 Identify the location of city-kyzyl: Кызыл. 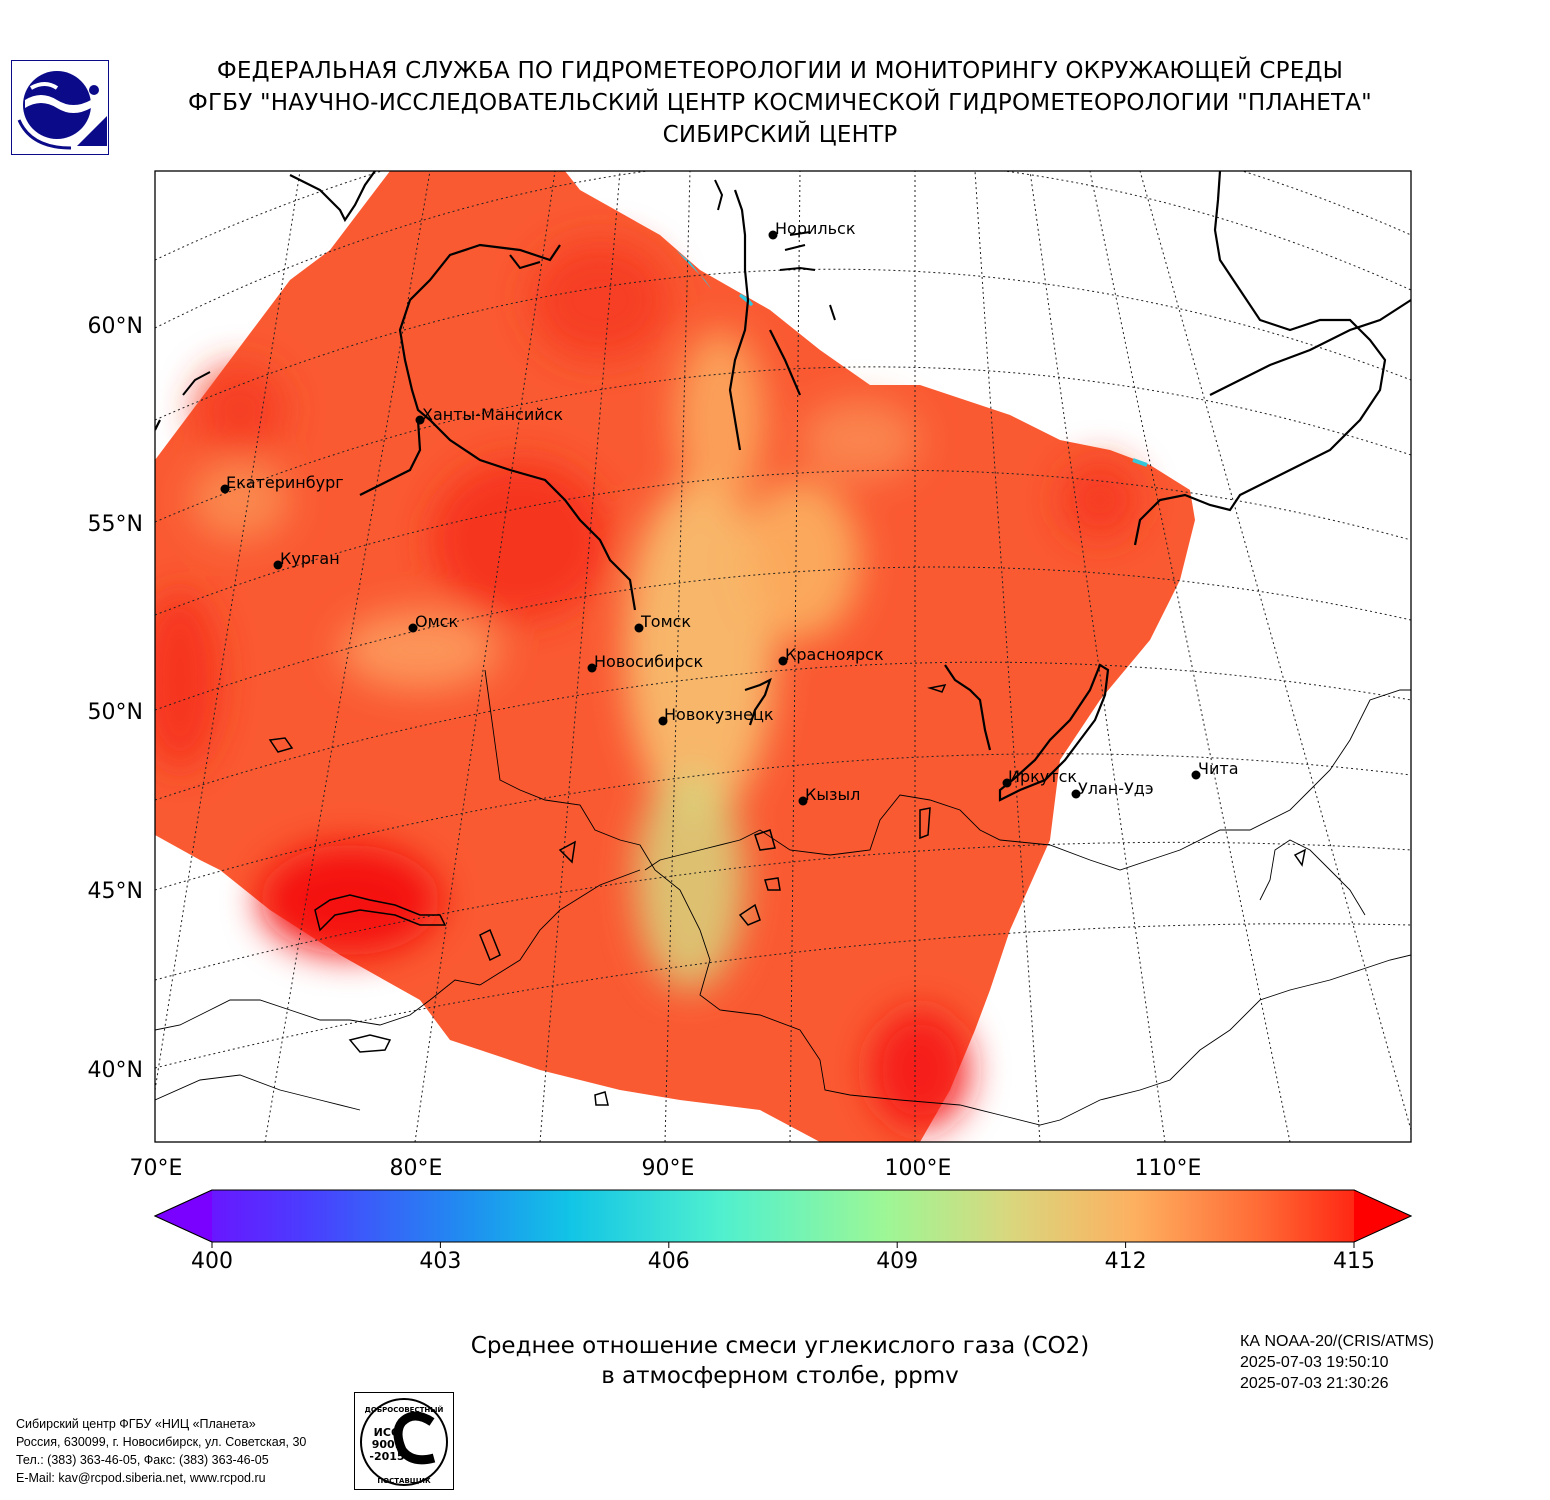
(829, 795).